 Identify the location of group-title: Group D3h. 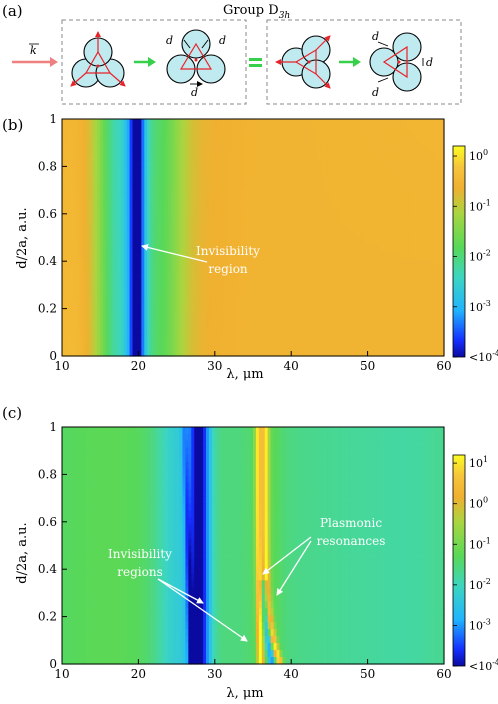
(256, 12).